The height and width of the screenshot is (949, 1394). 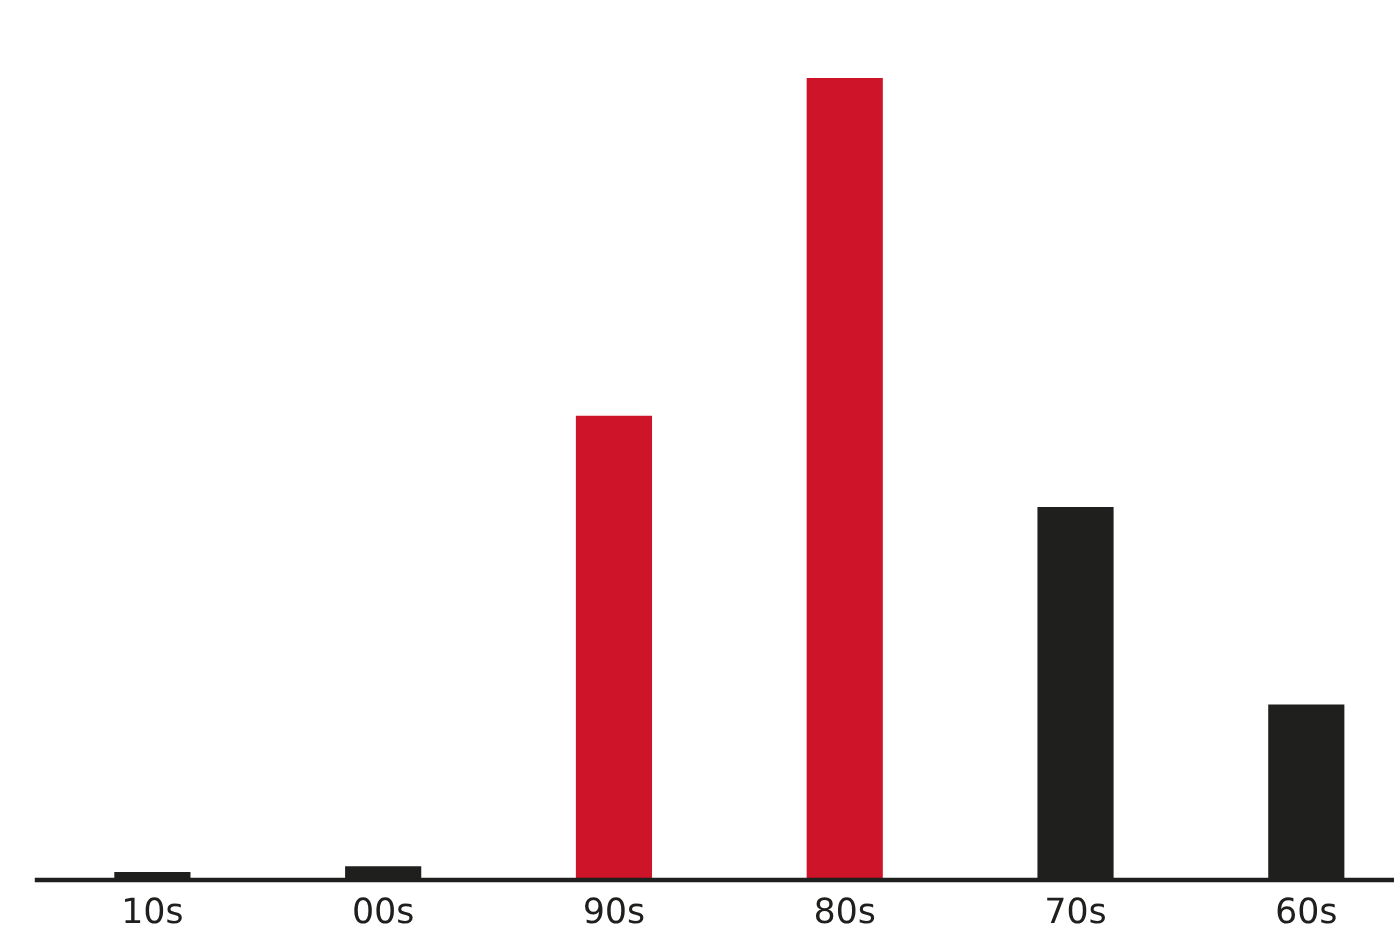 What do you see at coordinates (845, 910) in the screenshot?
I see `x-tick-label: 80s` at bounding box center [845, 910].